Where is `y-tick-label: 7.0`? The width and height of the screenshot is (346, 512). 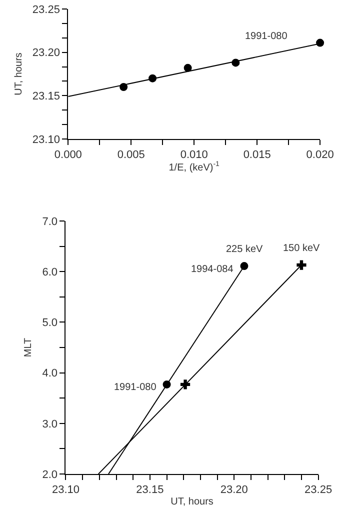 y-tick-label: 7.0 is located at coordinates (50, 222).